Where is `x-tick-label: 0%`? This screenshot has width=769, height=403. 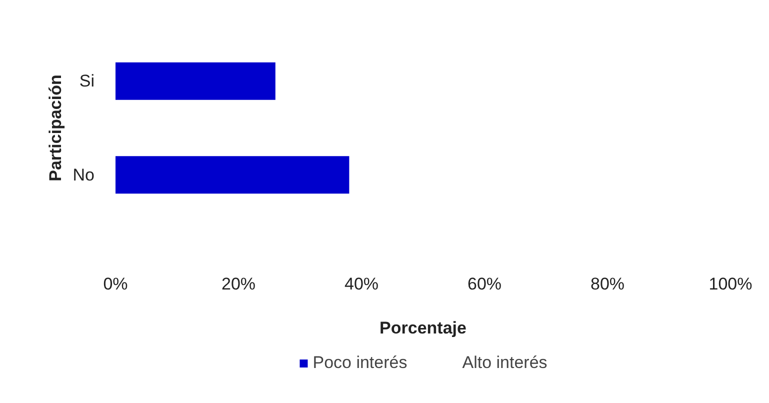
x-tick-label: 0% is located at coordinates (115, 284).